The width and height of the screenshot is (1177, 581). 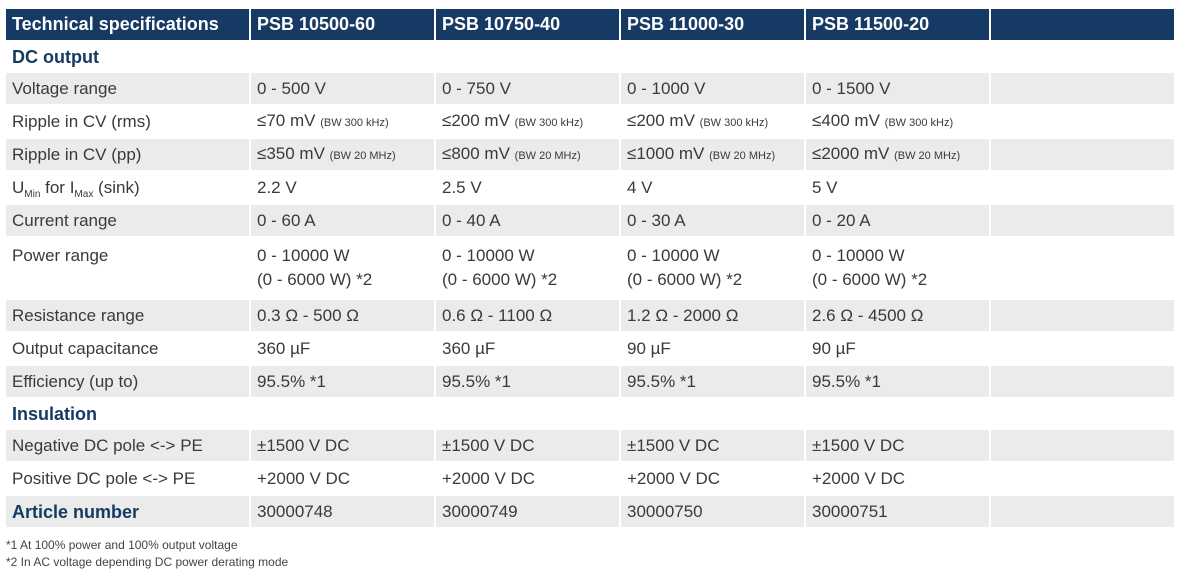 I want to click on cell: 0 - 1000 V, so click(x=712, y=88).